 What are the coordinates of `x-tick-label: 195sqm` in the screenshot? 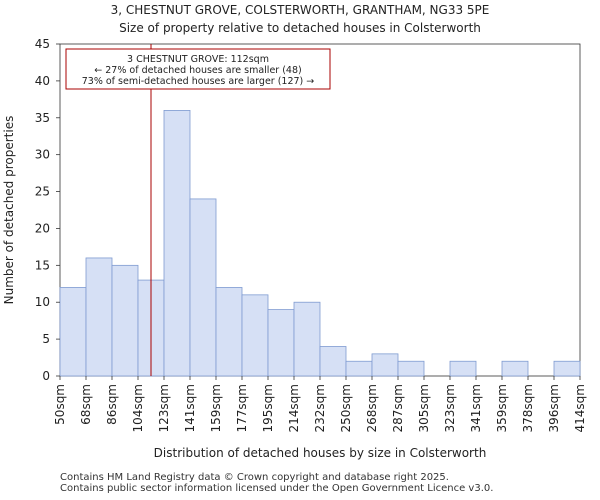 It's located at (268, 408).